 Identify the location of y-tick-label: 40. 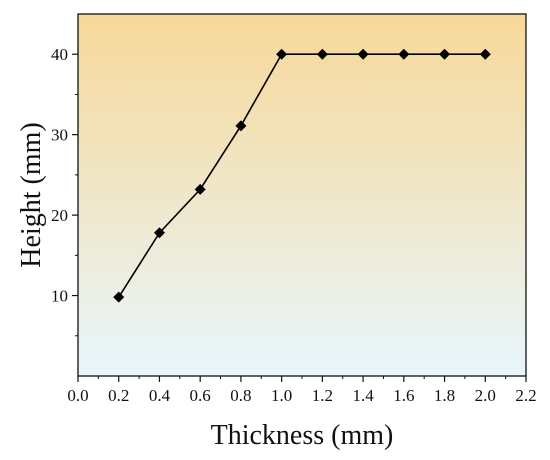
(59, 54).